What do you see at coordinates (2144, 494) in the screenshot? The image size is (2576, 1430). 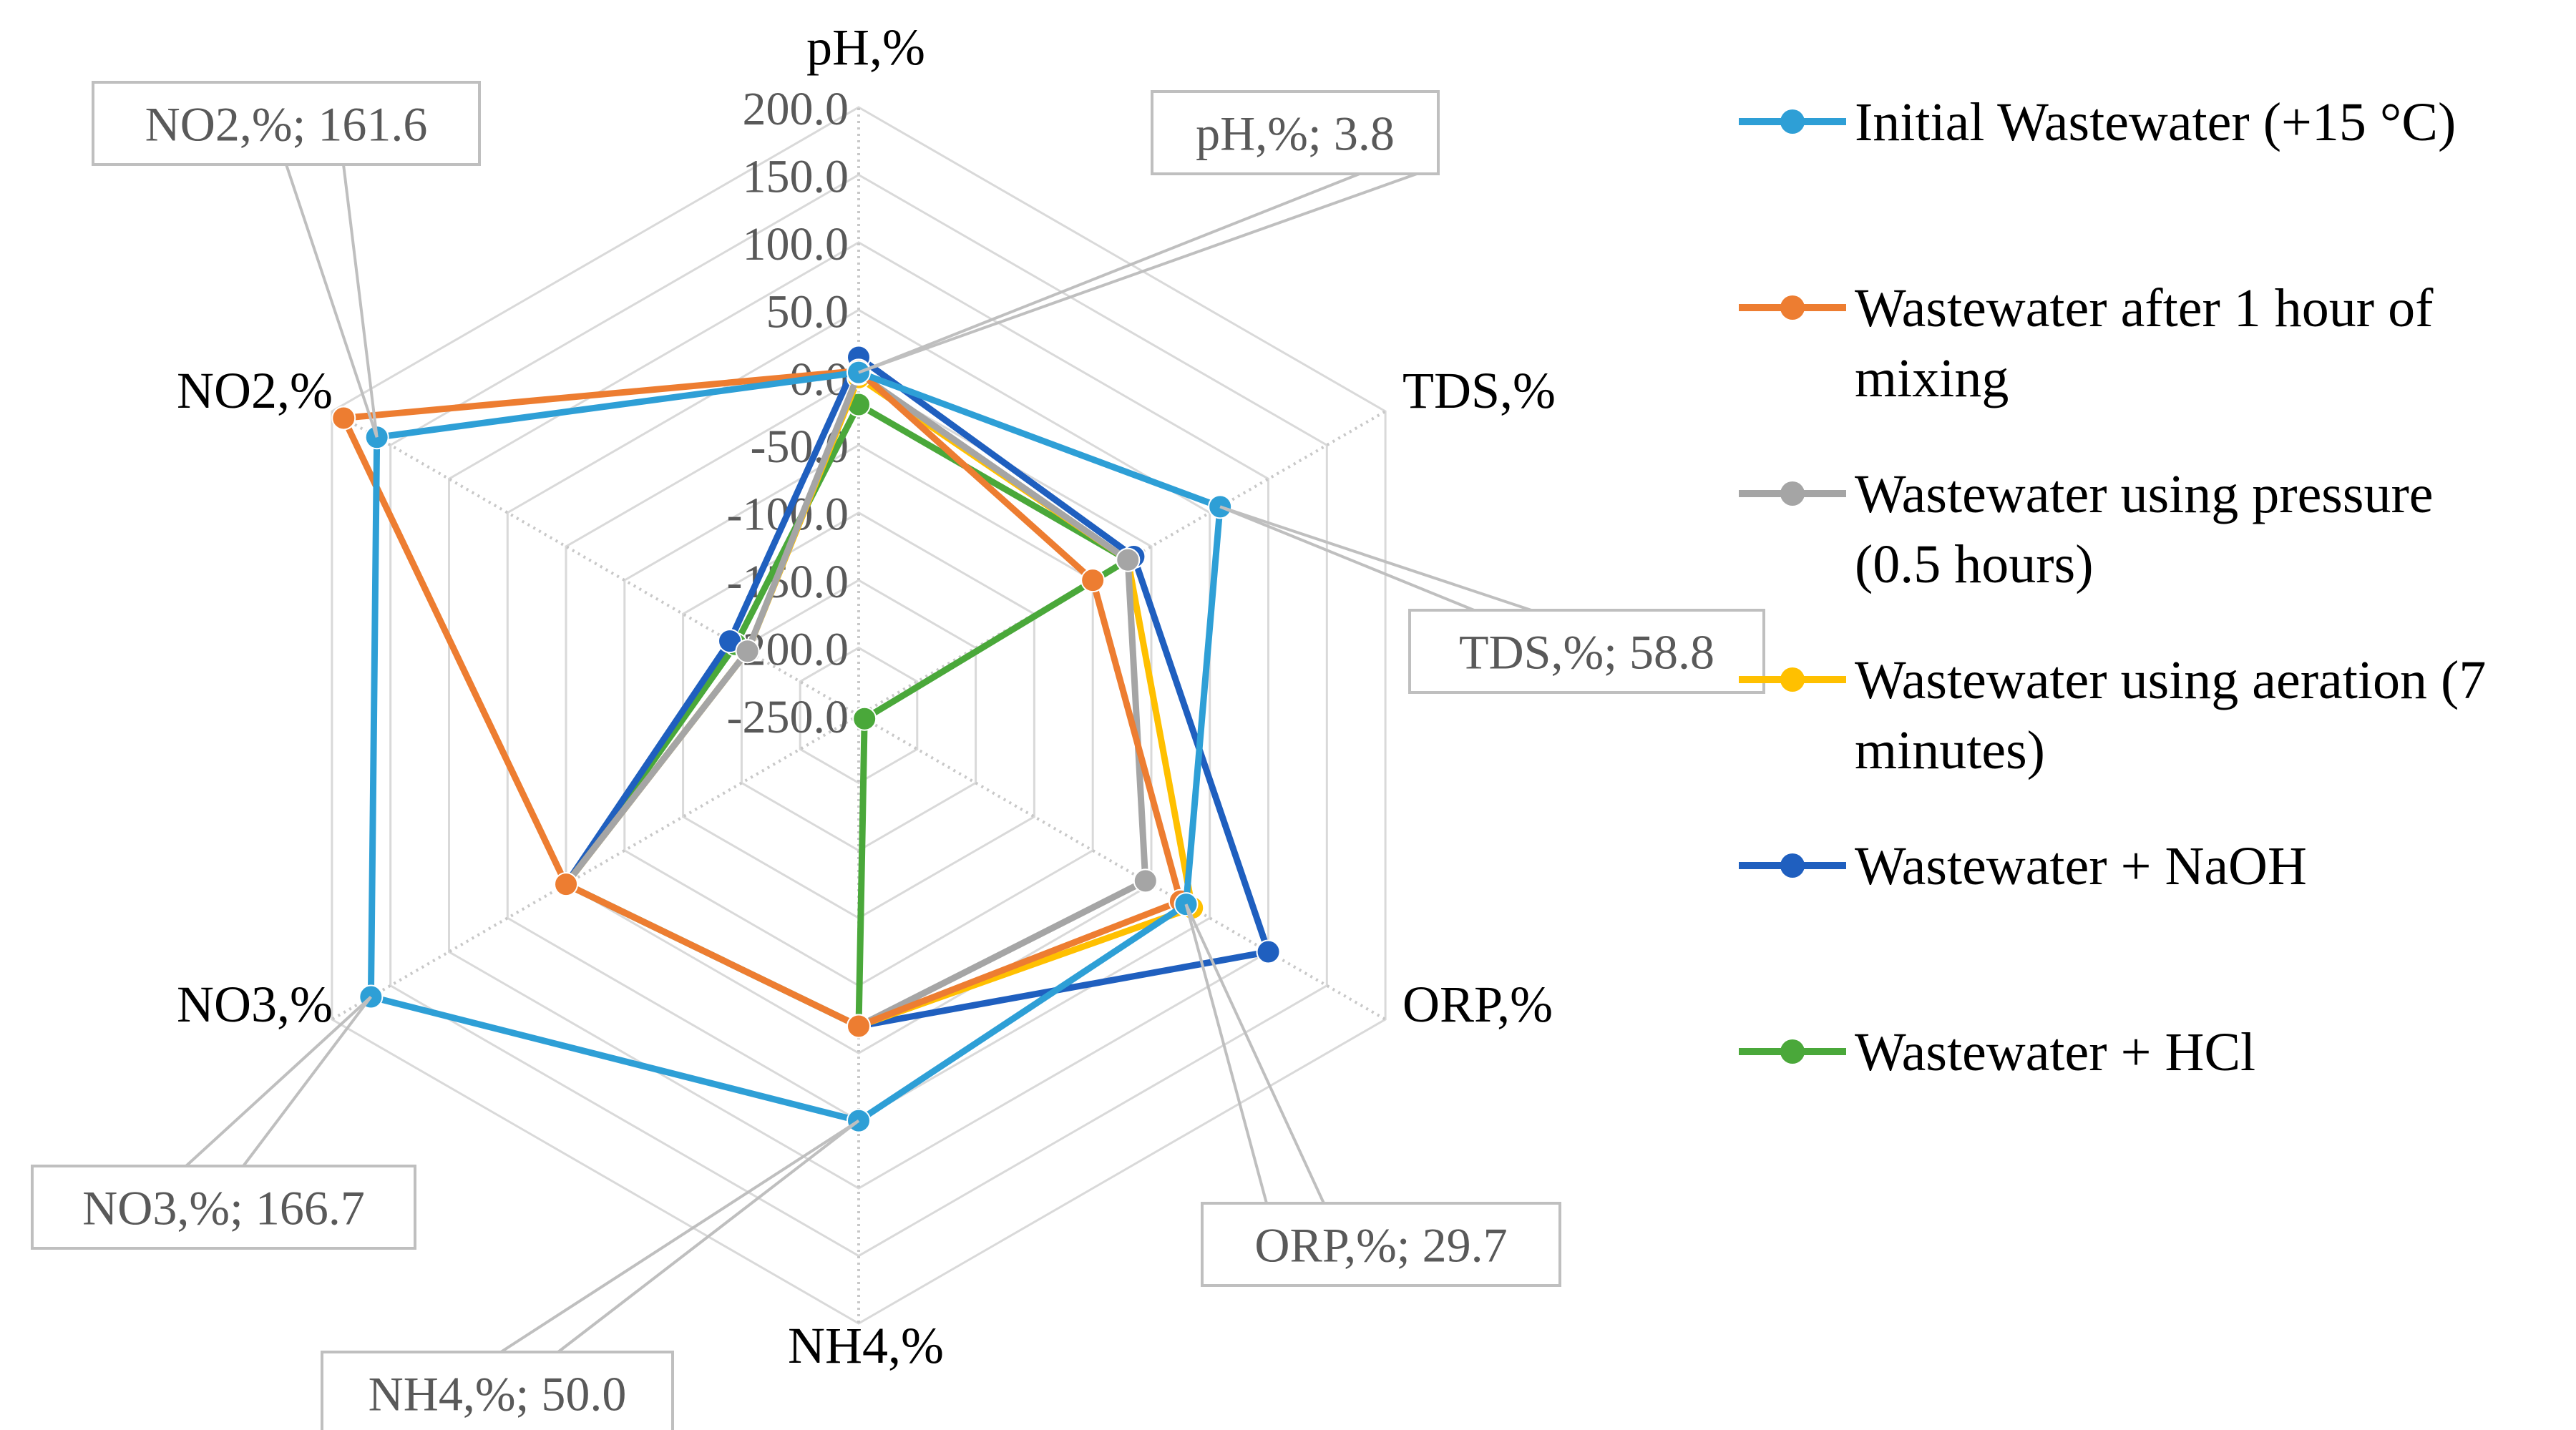 I see `legend-label: Wastewater using pressure` at bounding box center [2144, 494].